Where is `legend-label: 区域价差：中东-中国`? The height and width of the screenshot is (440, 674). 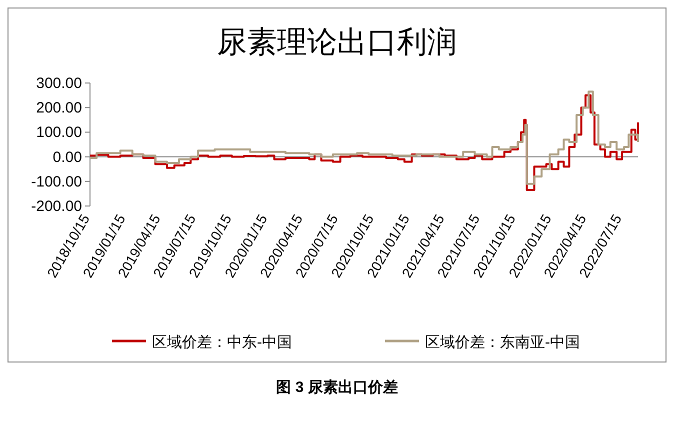 legend-label: 区域价差：中东-中国 is located at coordinates (222, 342).